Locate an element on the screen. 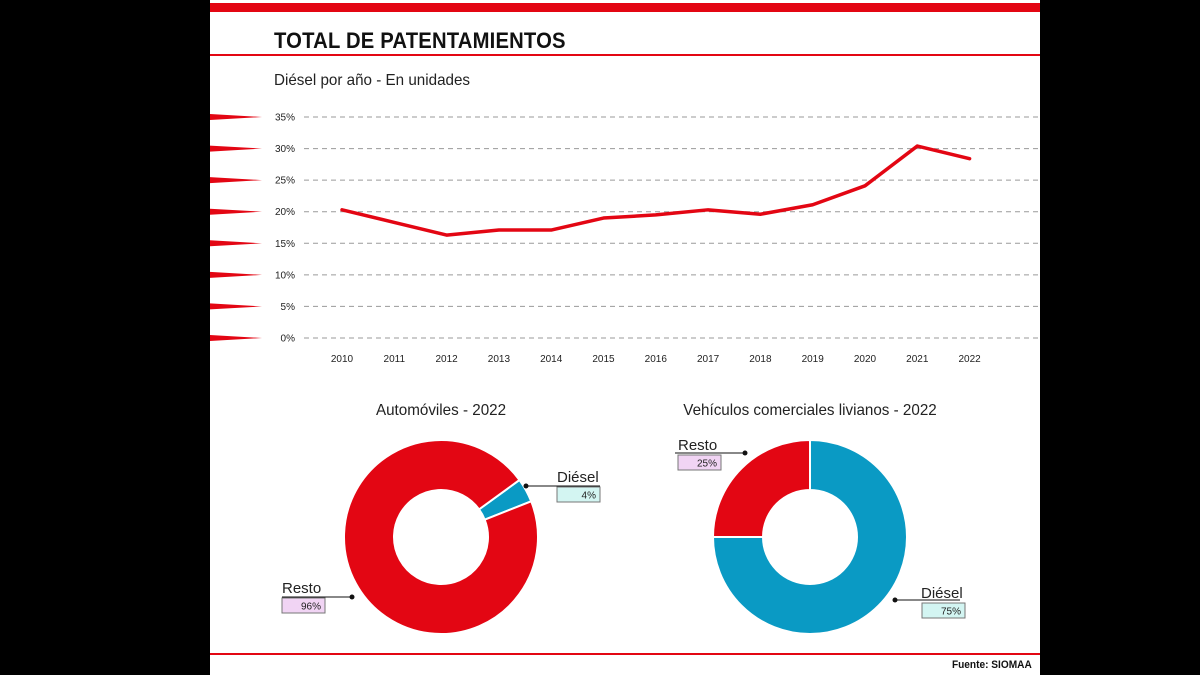  diesel-series-line is located at coordinates (656, 190).